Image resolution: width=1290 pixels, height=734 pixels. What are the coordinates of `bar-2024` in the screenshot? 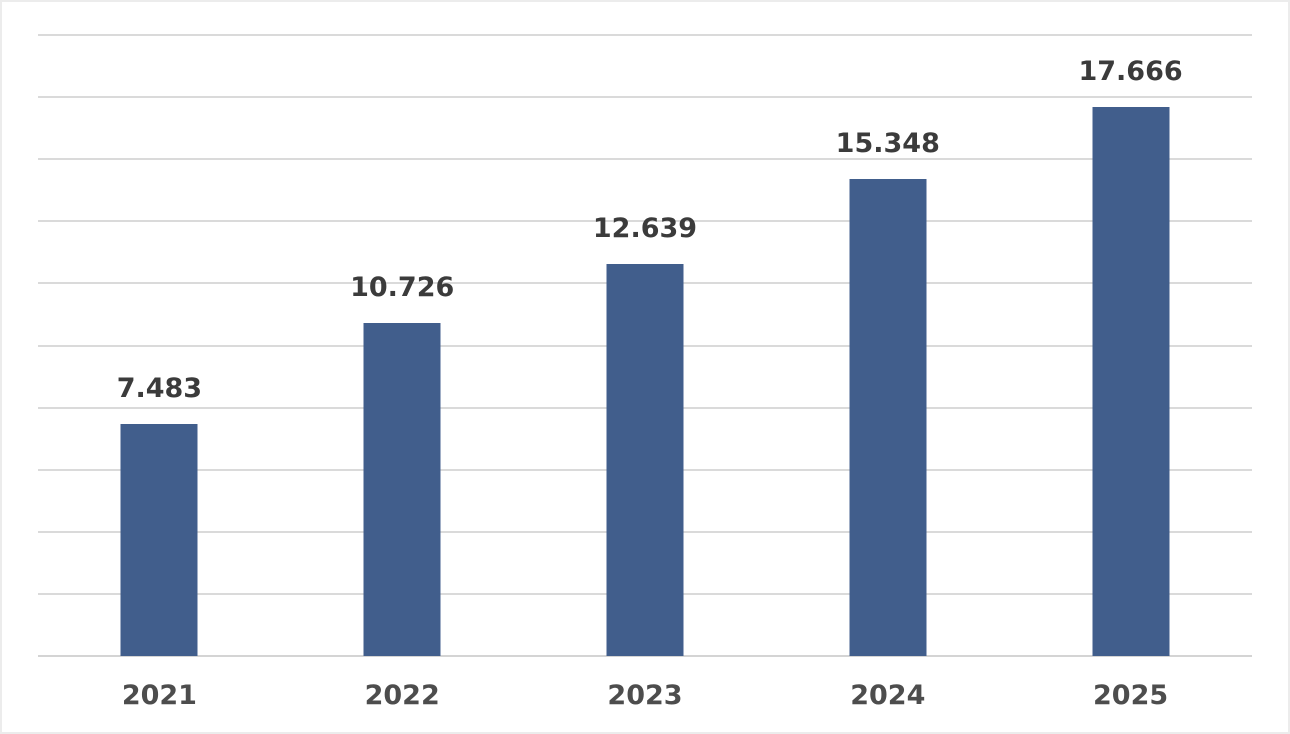 It's located at (888, 417).